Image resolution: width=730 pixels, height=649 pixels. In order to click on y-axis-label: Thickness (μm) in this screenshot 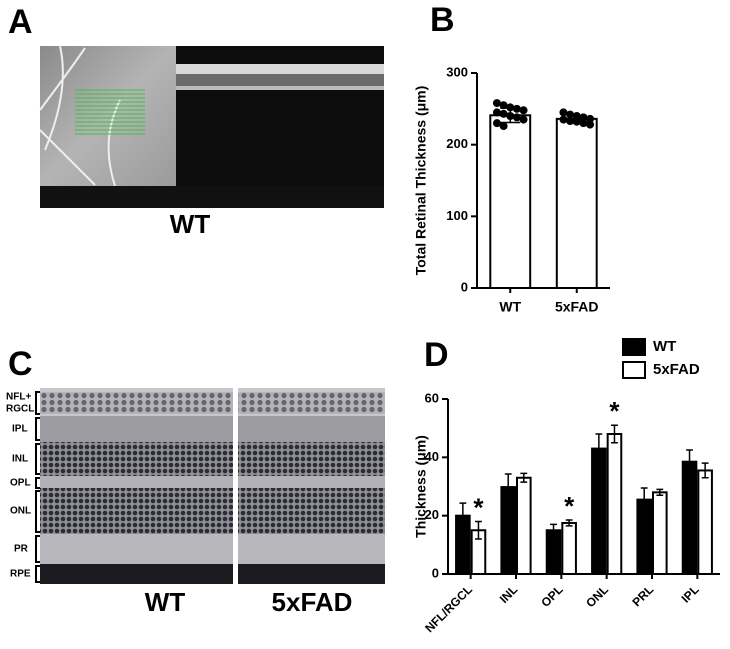, I will do `click(421, 486)`.